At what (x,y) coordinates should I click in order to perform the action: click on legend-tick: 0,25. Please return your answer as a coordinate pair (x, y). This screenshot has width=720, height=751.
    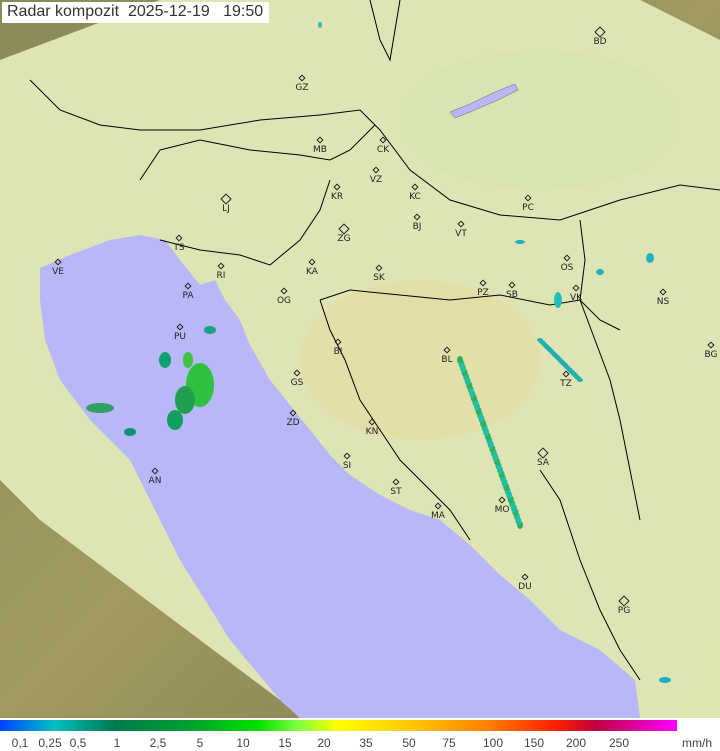
    Looking at the image, I should click on (50, 743).